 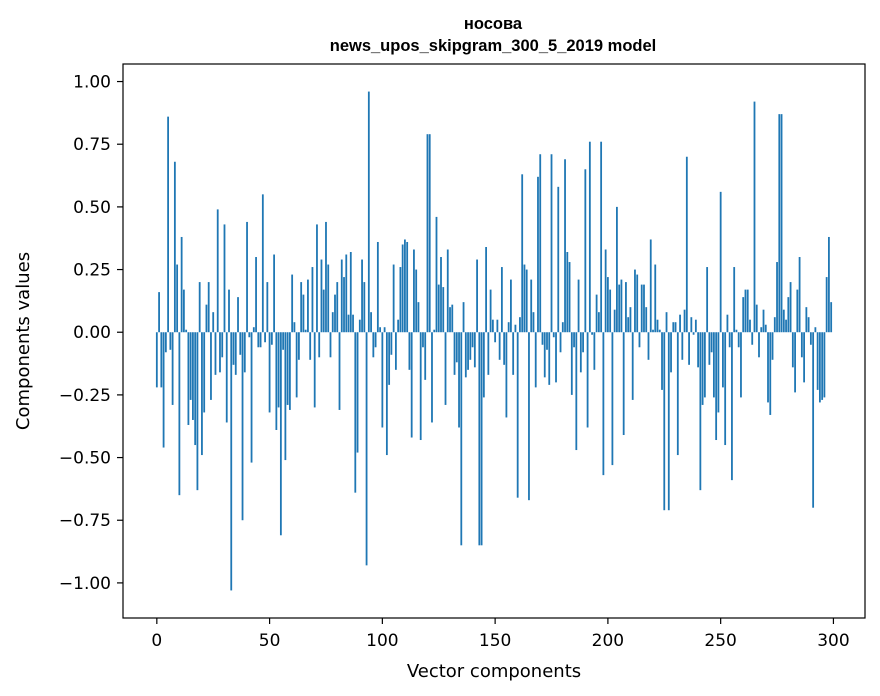 What do you see at coordinates (85, 521) in the screenshot?
I see `y-tick-label: −0.75` at bounding box center [85, 521].